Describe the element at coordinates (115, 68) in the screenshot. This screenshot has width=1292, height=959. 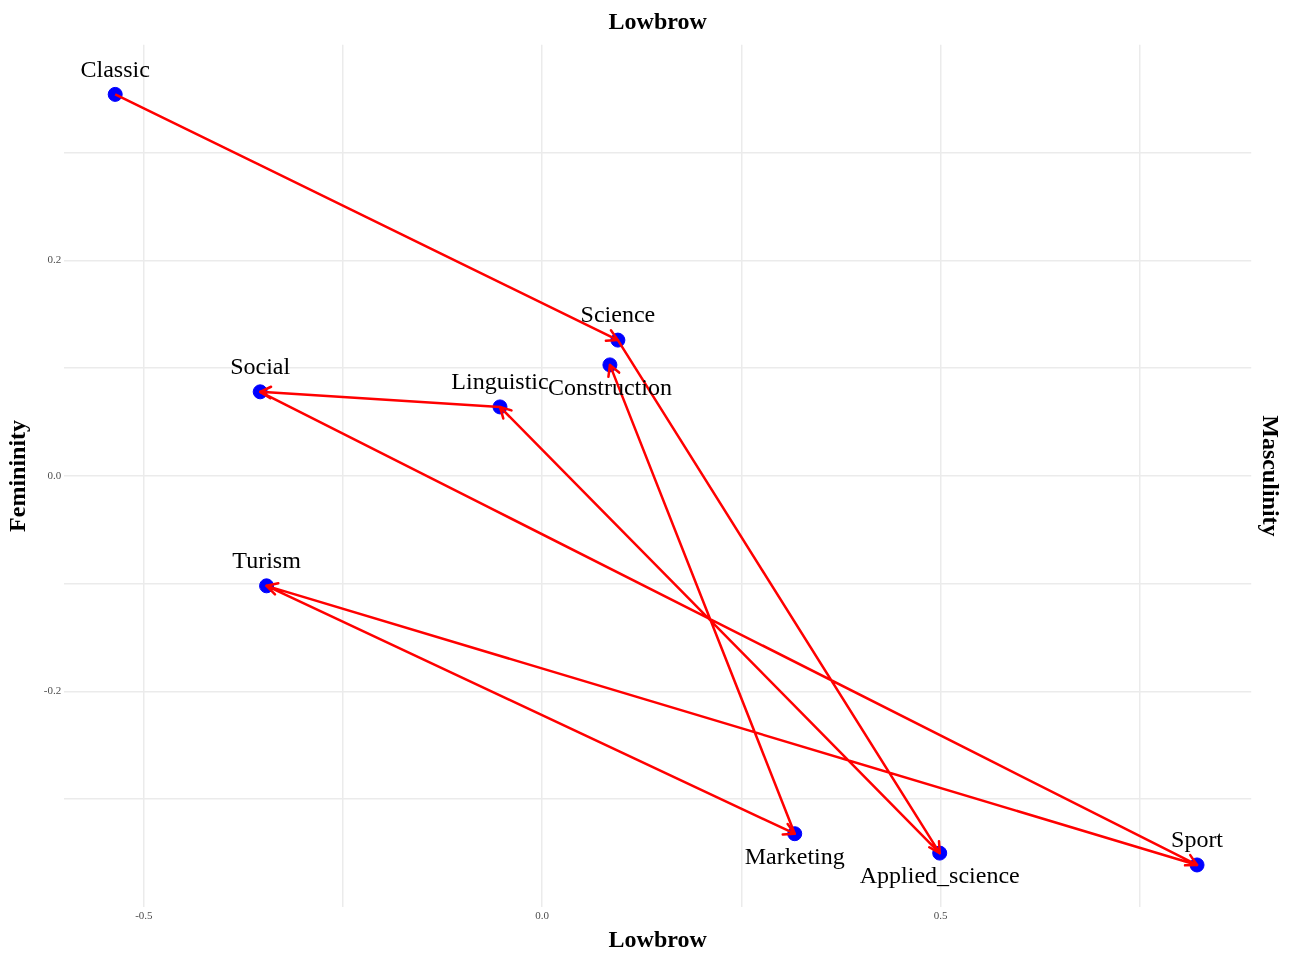
I see `annotation: Classic` at that location.